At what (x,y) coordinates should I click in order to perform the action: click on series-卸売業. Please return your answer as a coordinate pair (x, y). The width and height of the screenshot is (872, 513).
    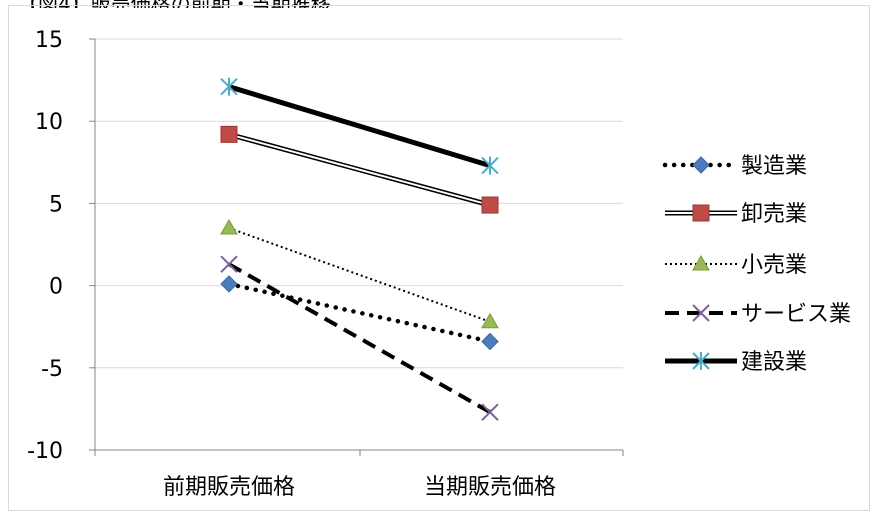
    Looking at the image, I should click on (359, 169).